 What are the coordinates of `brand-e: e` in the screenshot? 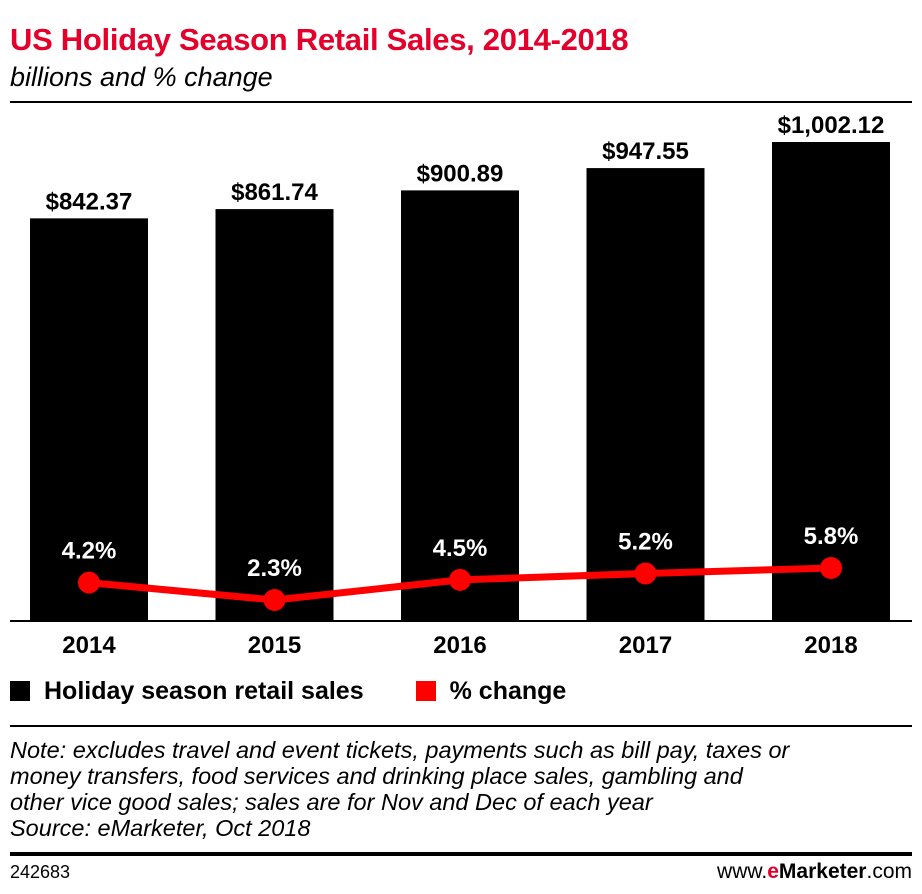 It's located at (773, 871).